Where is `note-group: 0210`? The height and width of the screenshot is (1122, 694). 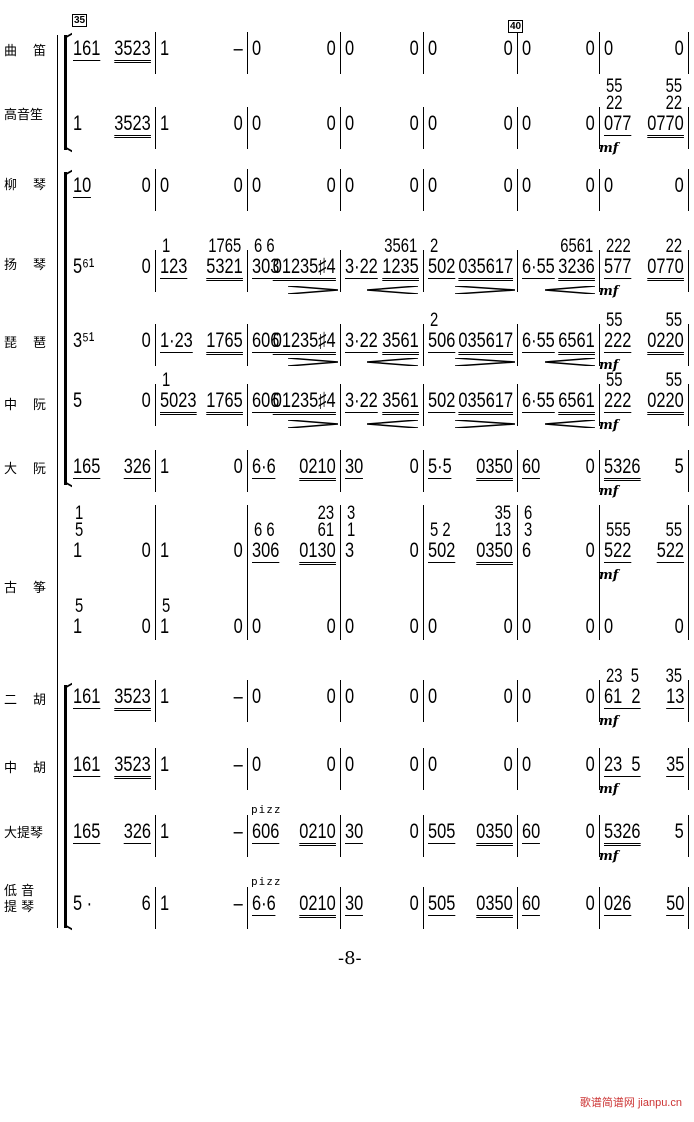 note-group: 0210 is located at coordinates (317, 905).